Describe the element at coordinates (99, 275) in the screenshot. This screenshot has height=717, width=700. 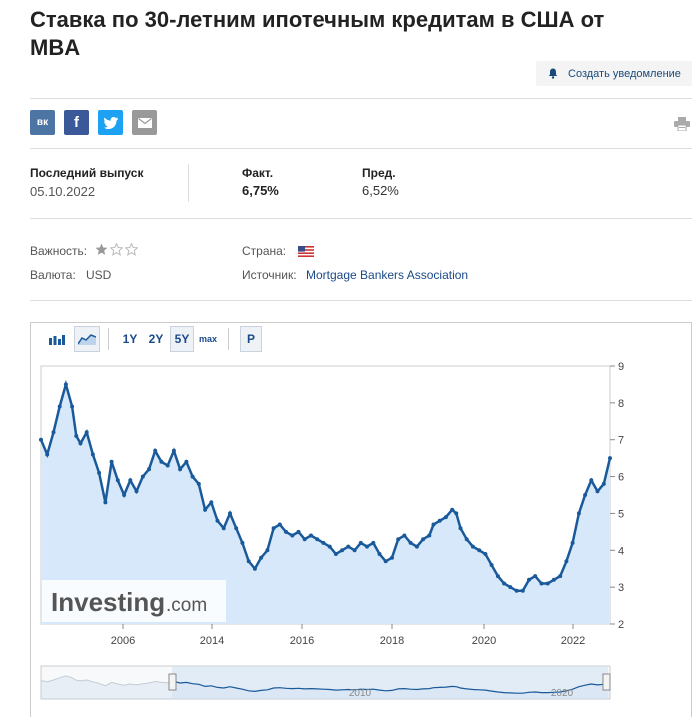
I see `currency-value: USD` at that location.